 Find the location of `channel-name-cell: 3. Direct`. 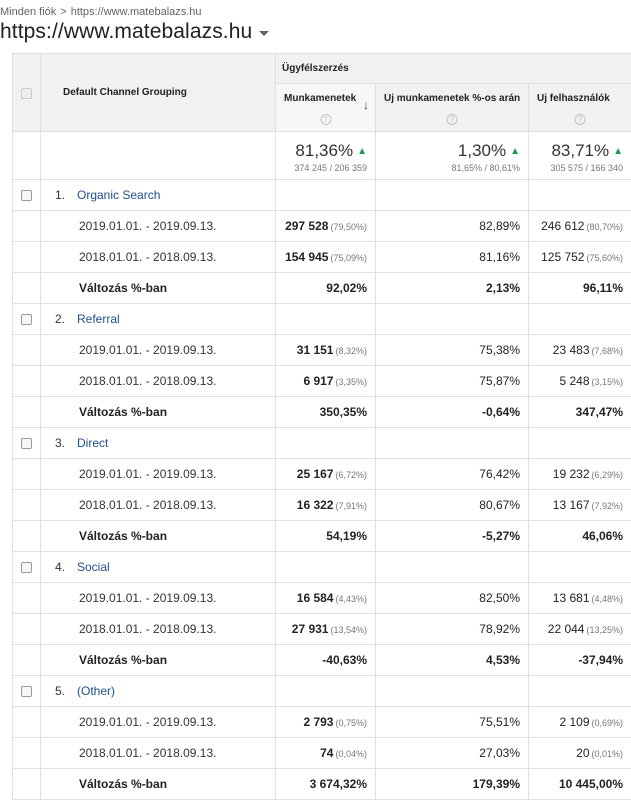

channel-name-cell: 3. Direct is located at coordinates (158, 443).